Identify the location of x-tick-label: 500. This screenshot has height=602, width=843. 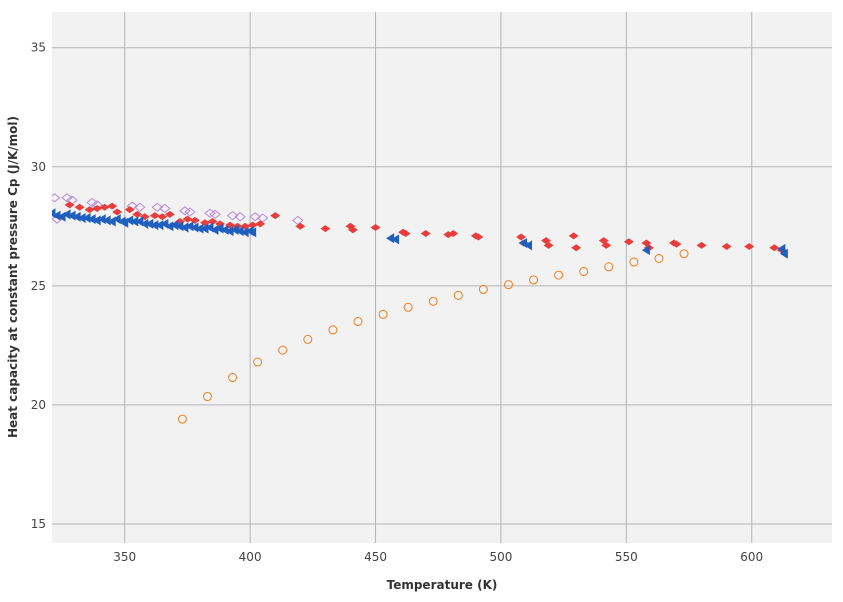
(500, 557).